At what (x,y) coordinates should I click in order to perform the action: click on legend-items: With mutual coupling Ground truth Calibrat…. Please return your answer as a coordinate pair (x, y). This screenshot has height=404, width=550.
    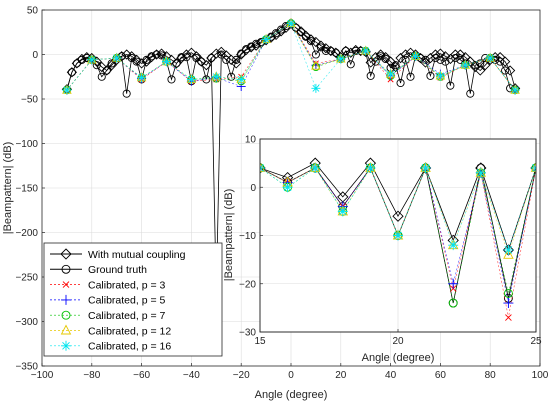
    Looking at the image, I should click on (118, 300).